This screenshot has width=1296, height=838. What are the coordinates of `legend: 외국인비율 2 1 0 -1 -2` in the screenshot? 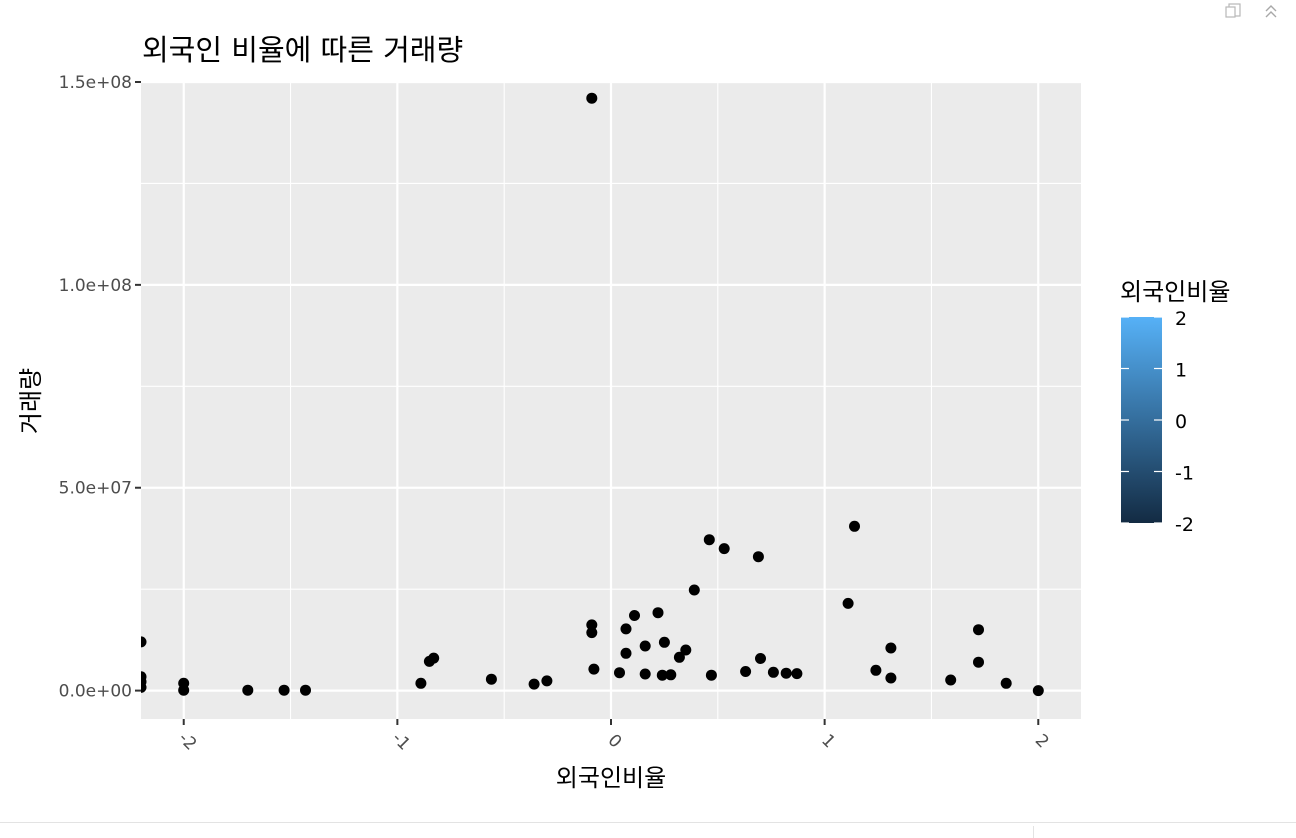 It's located at (1175, 407).